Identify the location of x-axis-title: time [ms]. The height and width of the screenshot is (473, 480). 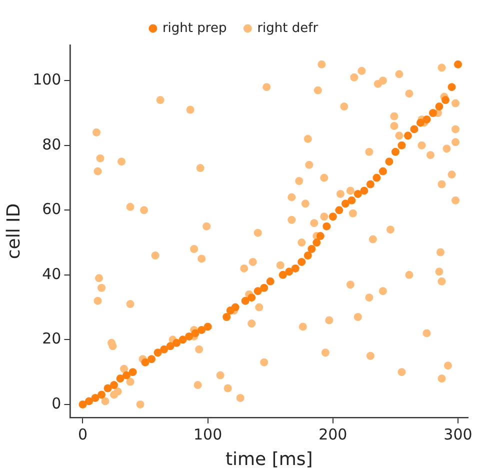
(269, 459).